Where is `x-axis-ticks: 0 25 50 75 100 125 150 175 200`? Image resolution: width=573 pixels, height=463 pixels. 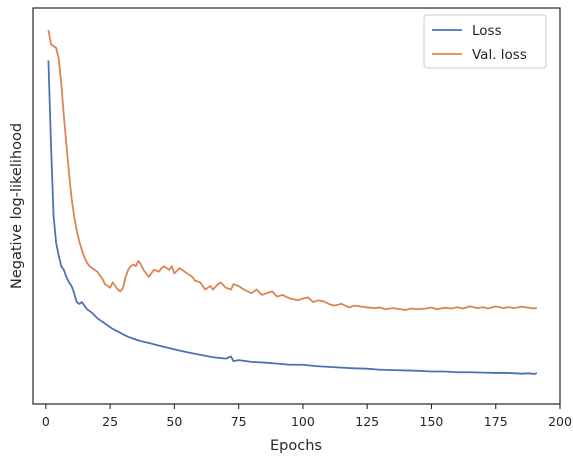 x-axis-ticks: 0 25 50 75 100 125 150 175 200 is located at coordinates (307, 416).